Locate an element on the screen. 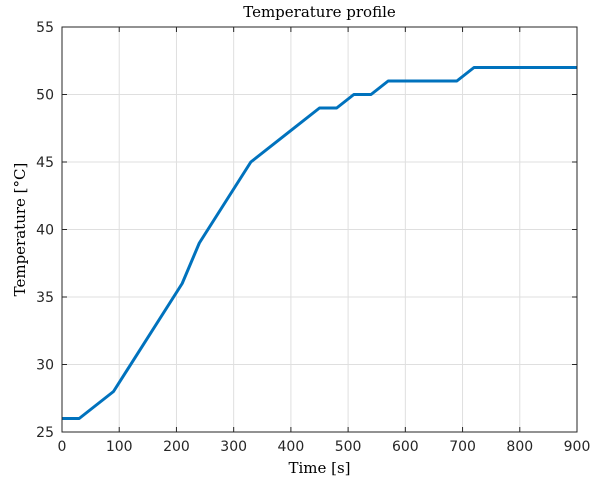  x-tick-label: 600 is located at coordinates (405, 447).